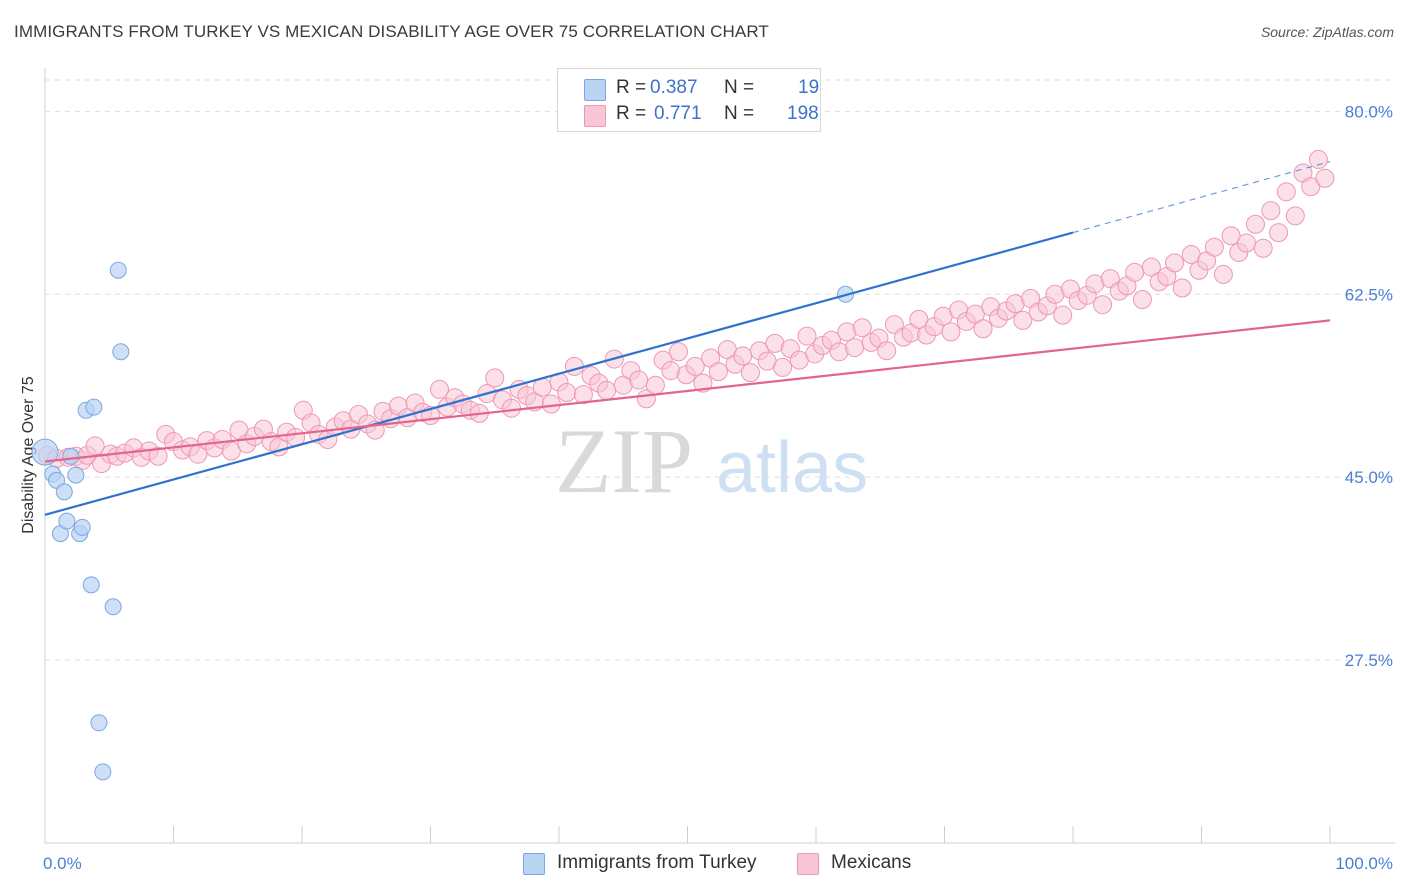 Image resolution: width=1406 pixels, height=892 pixels. Describe the element at coordinates (803, 113) in the screenshot. I see `n-value: 198` at that location.